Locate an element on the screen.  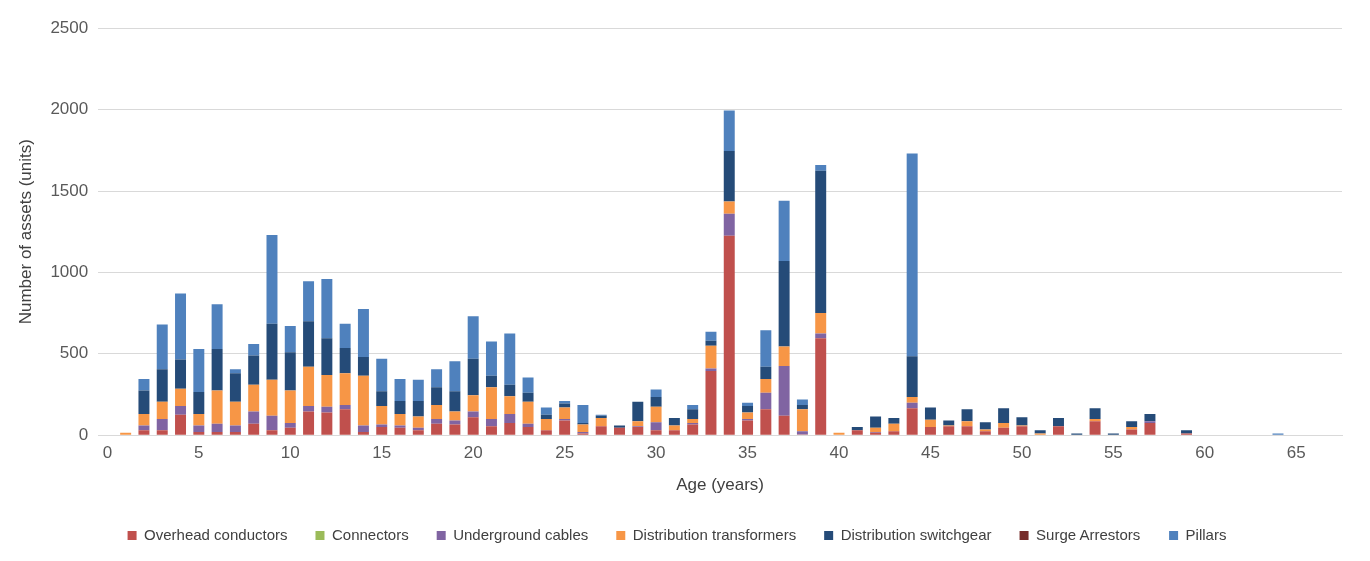
x-tick-label: 60 is located at coordinates (1205, 453).